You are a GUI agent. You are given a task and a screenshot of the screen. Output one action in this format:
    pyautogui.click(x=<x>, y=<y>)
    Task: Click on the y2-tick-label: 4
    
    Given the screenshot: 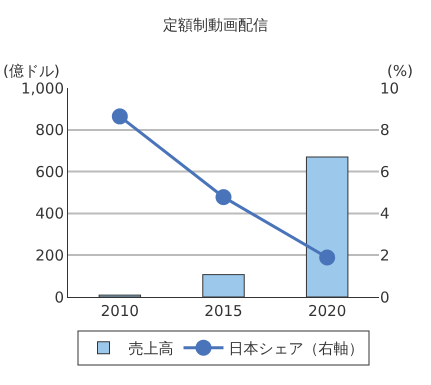 What is the action you would take?
    pyautogui.click(x=385, y=213)
    